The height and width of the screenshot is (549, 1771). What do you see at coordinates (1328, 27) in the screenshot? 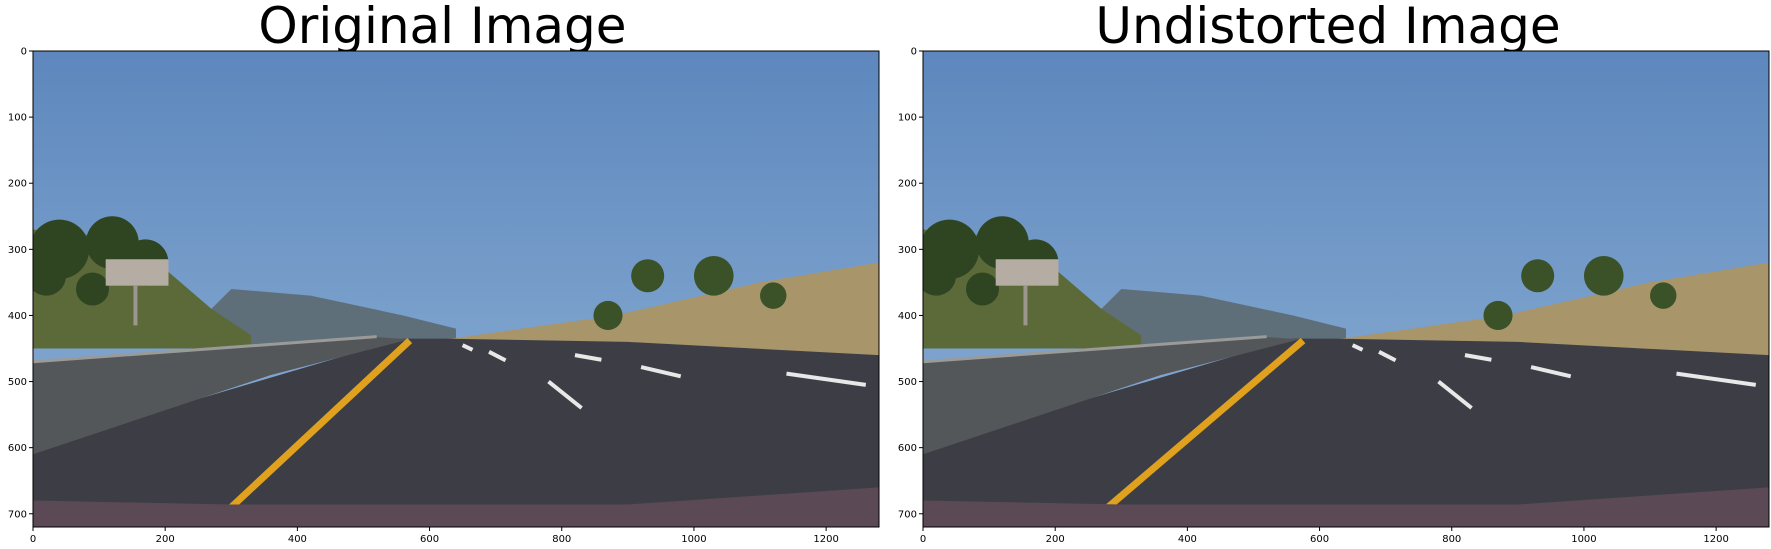
I see `panel-title: Undistorted Image` at bounding box center [1328, 27].